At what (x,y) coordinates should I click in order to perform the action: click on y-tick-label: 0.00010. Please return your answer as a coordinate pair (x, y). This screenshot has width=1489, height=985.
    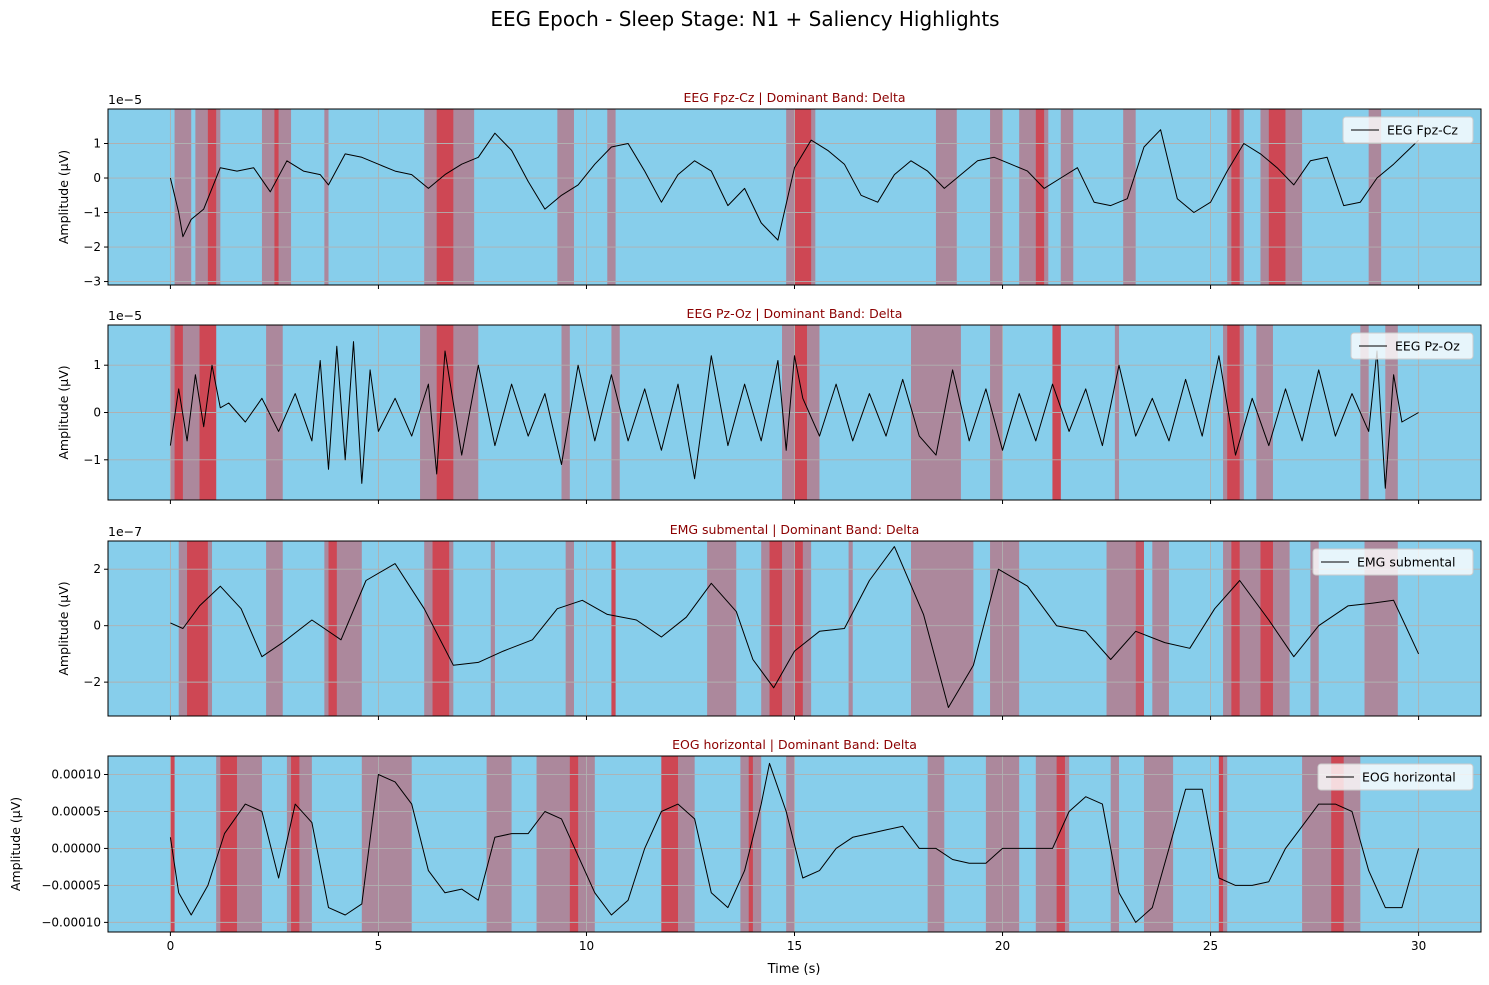
    Looking at the image, I should click on (76, 774).